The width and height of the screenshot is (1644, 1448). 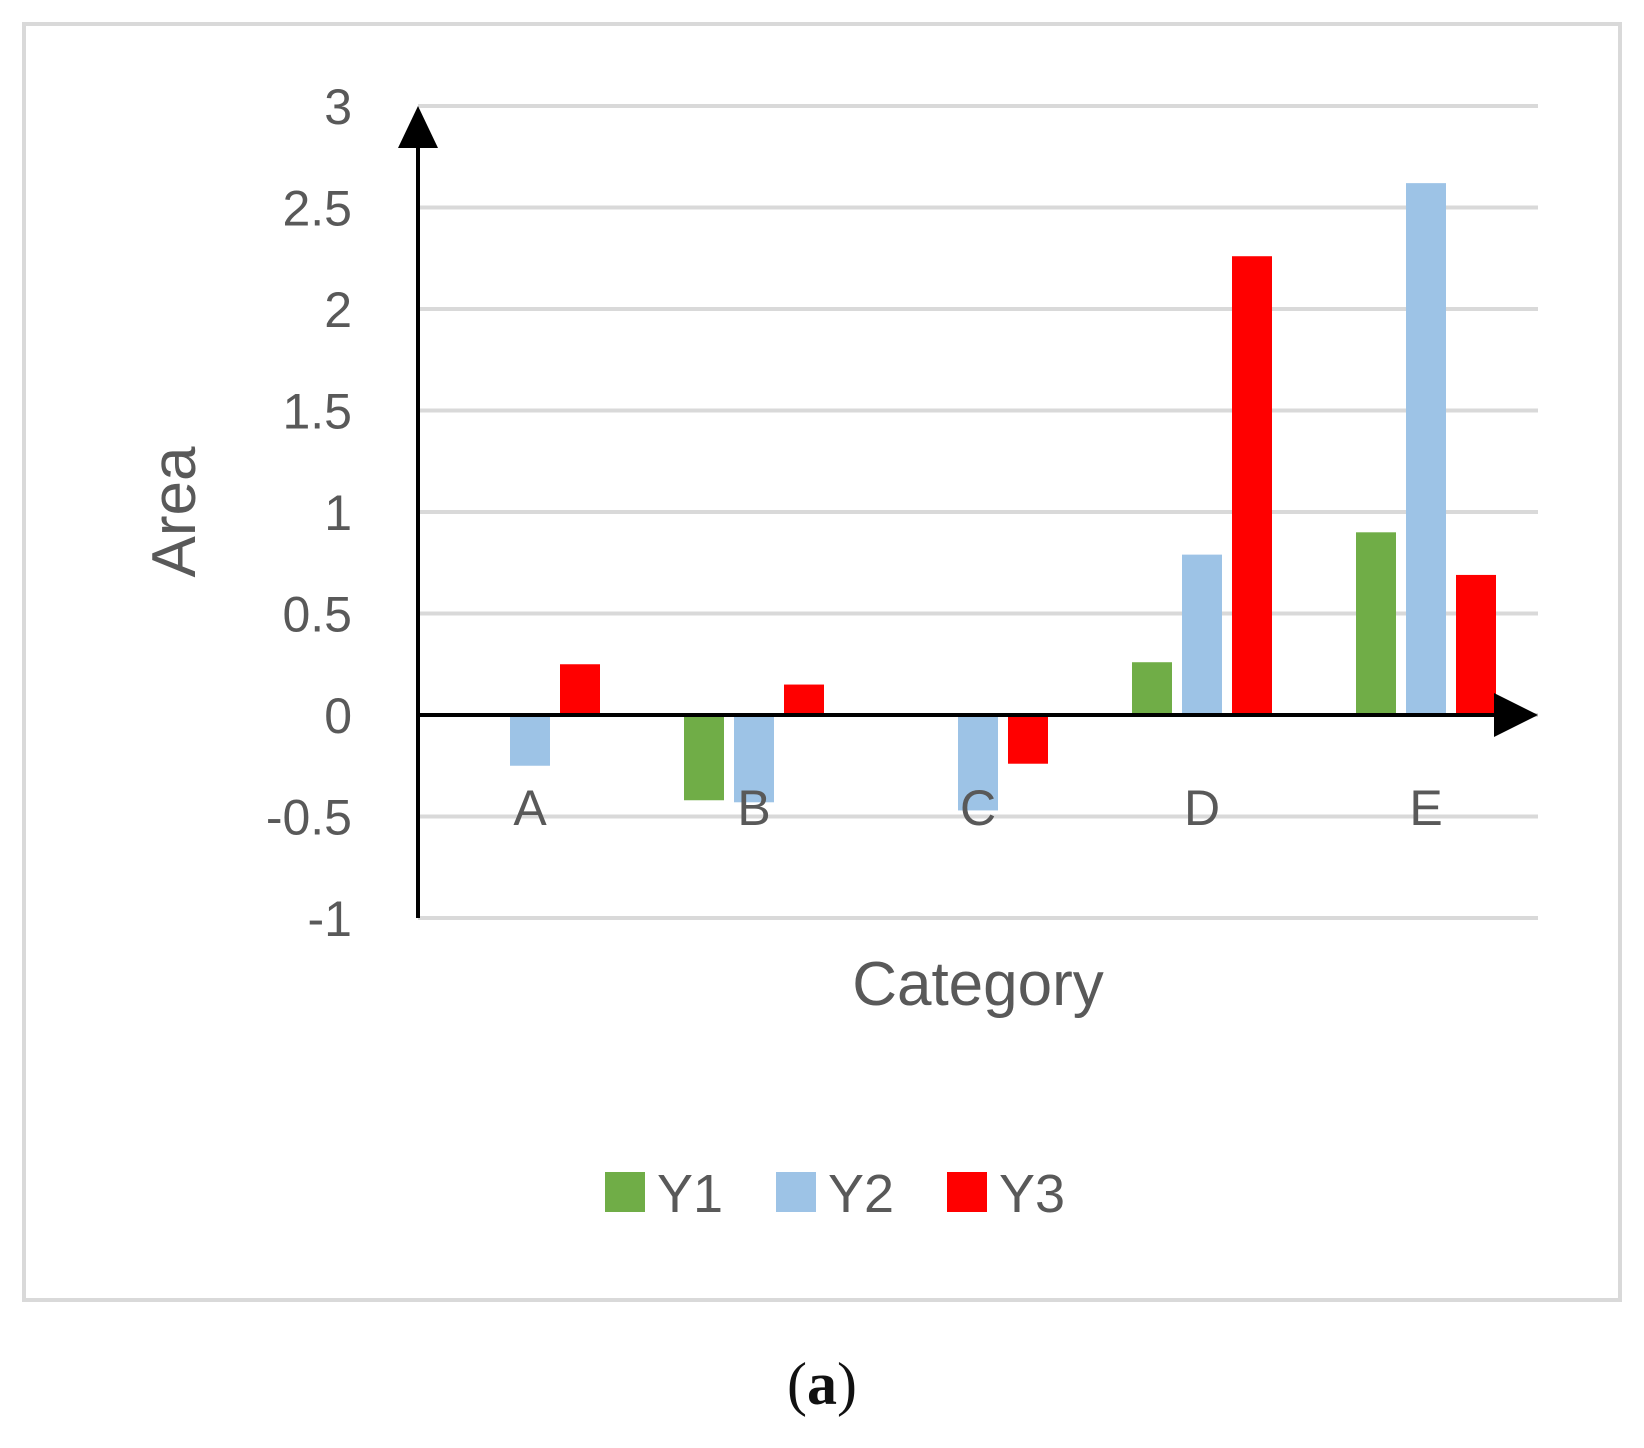 I want to click on bar-y3-b, so click(x=804, y=699).